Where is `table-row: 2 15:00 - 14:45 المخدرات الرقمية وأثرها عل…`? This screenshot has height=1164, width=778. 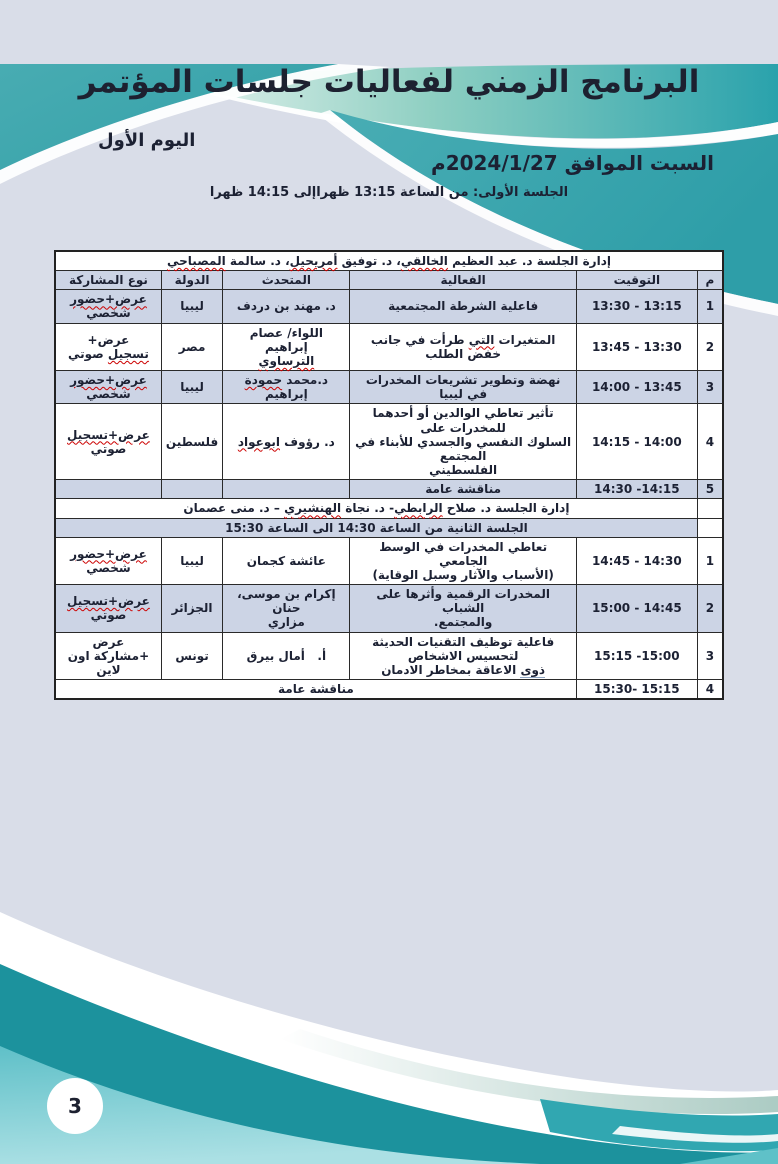
table-row: 2 15:00 - 14:45 المخدرات الرقمية وأثرها عل… is located at coordinates (389, 608).